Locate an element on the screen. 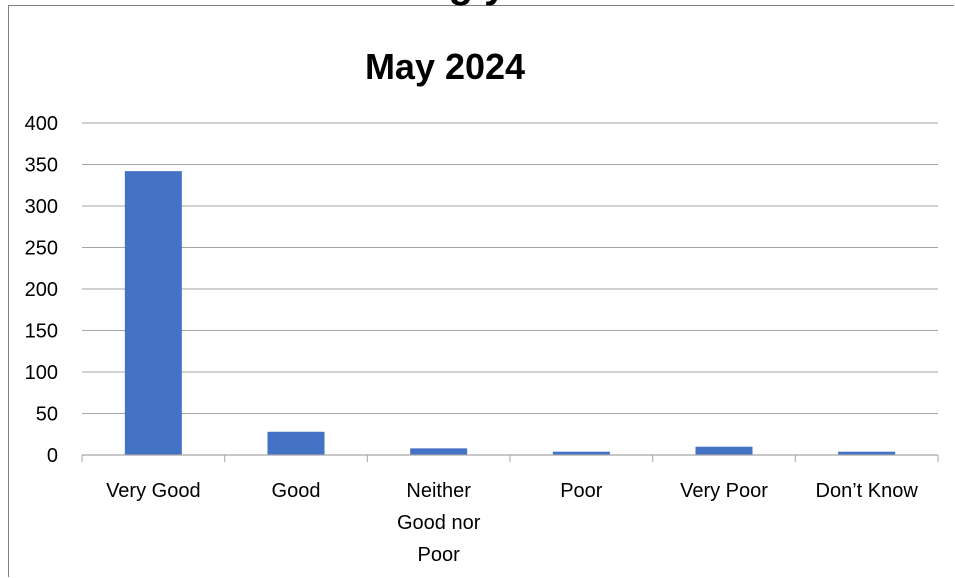 This screenshot has width=955, height=578. y-tick-label: 250 is located at coordinates (41, 249).